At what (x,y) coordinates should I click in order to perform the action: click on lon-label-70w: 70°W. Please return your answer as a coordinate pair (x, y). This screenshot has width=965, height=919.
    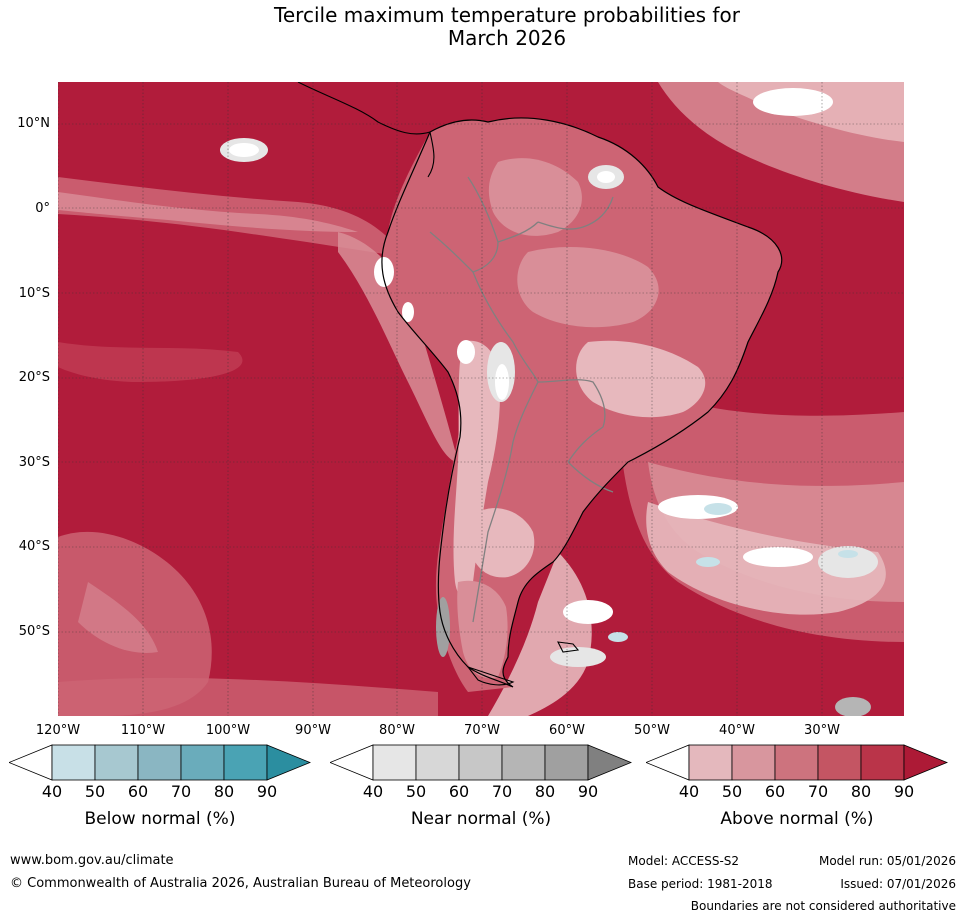
    Looking at the image, I should click on (482, 730).